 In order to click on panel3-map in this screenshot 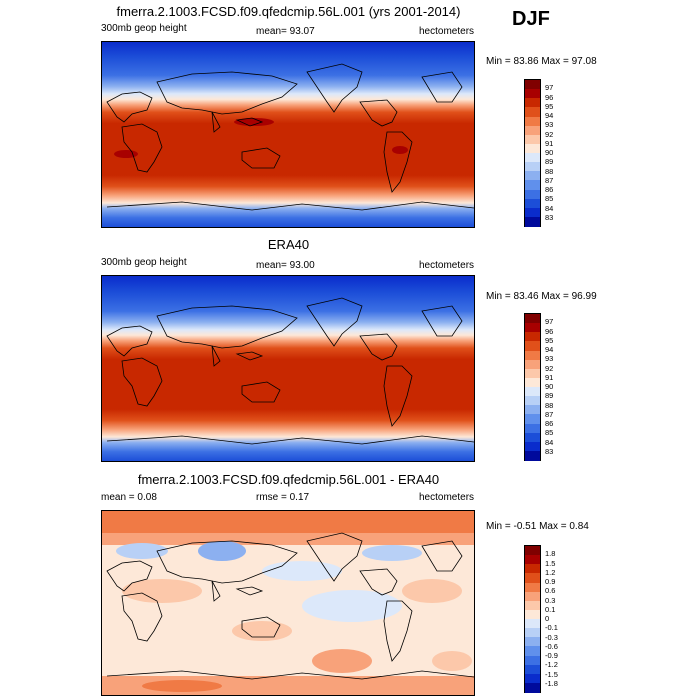, I will do `click(288, 603)`.